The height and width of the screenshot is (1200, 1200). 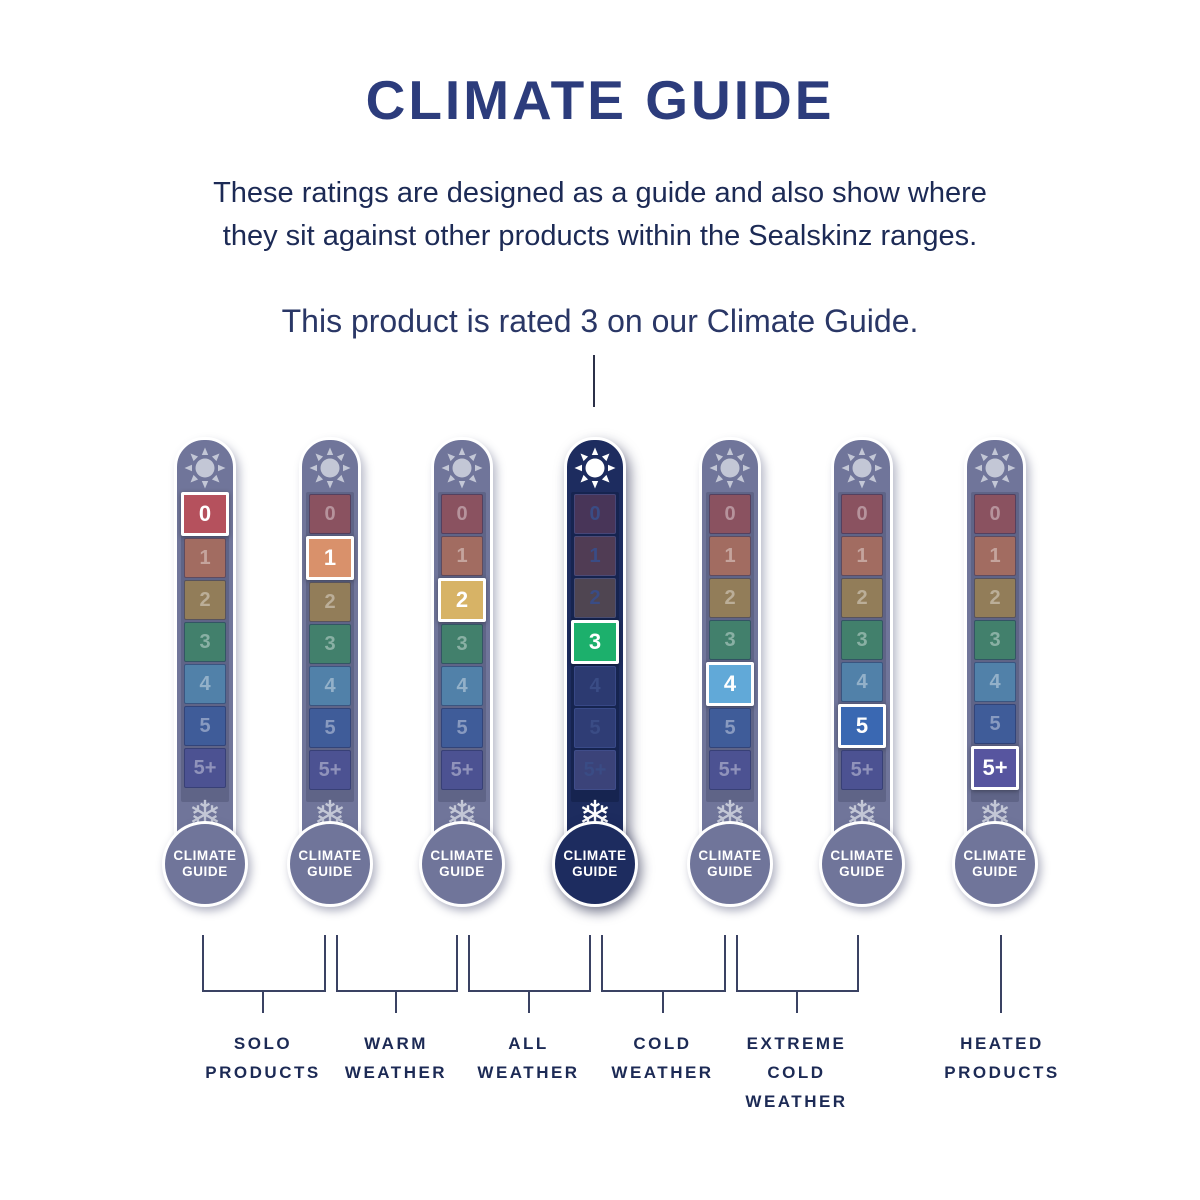 I want to click on thermometer-rating-0: 0 1 2 3 4 5 5+ ❄ CLIMATE GUIDE, so click(x=205, y=677).